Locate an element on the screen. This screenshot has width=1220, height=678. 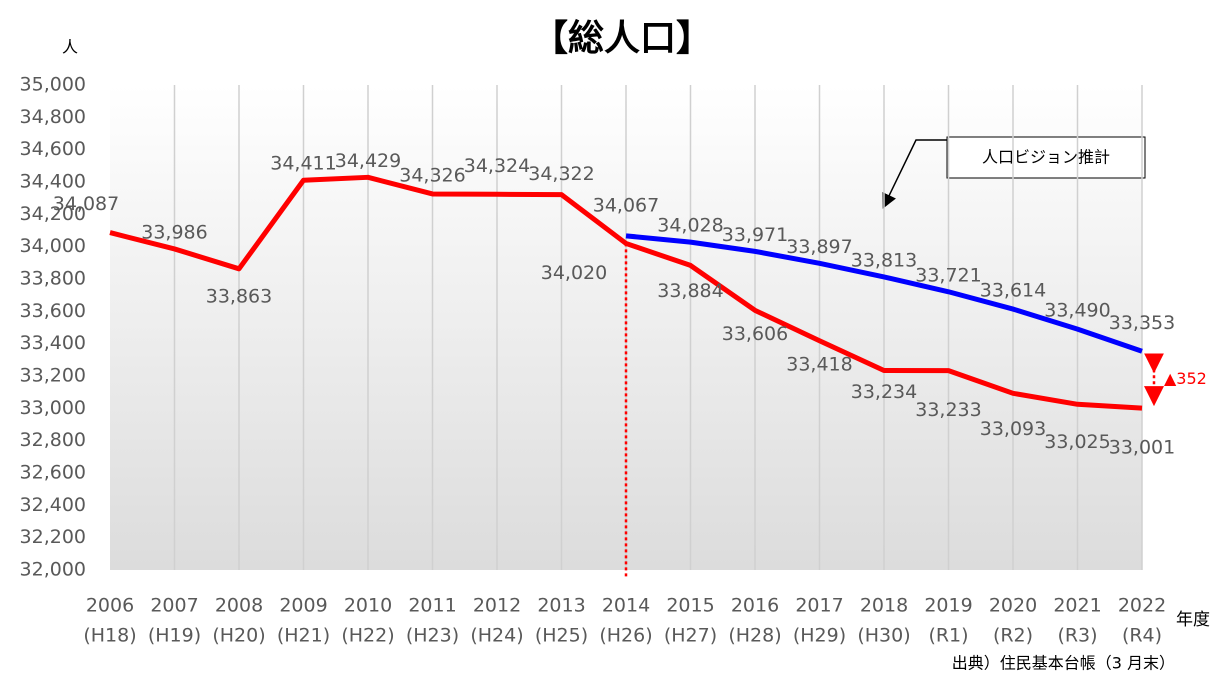
x-tick-label-era: (H27) is located at coordinates (690, 636).